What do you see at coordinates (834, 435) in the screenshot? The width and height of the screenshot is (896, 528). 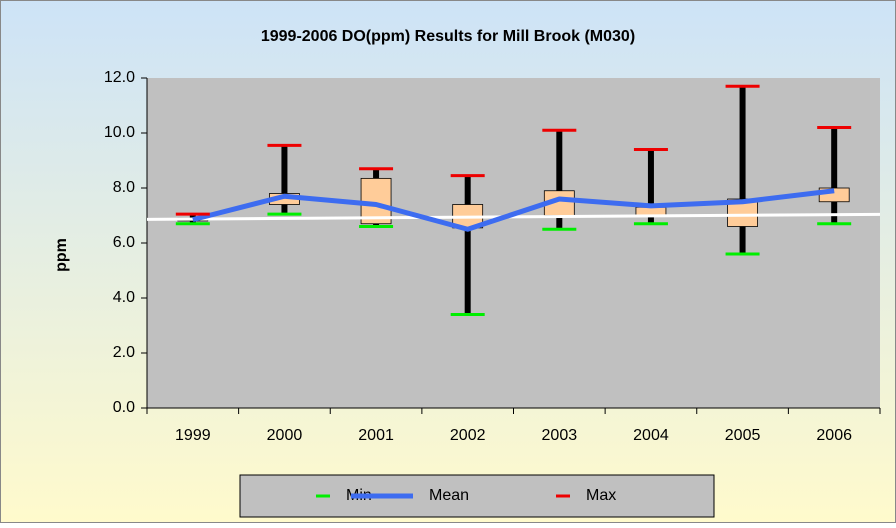 I see `x-tick-label: 2006` at bounding box center [834, 435].